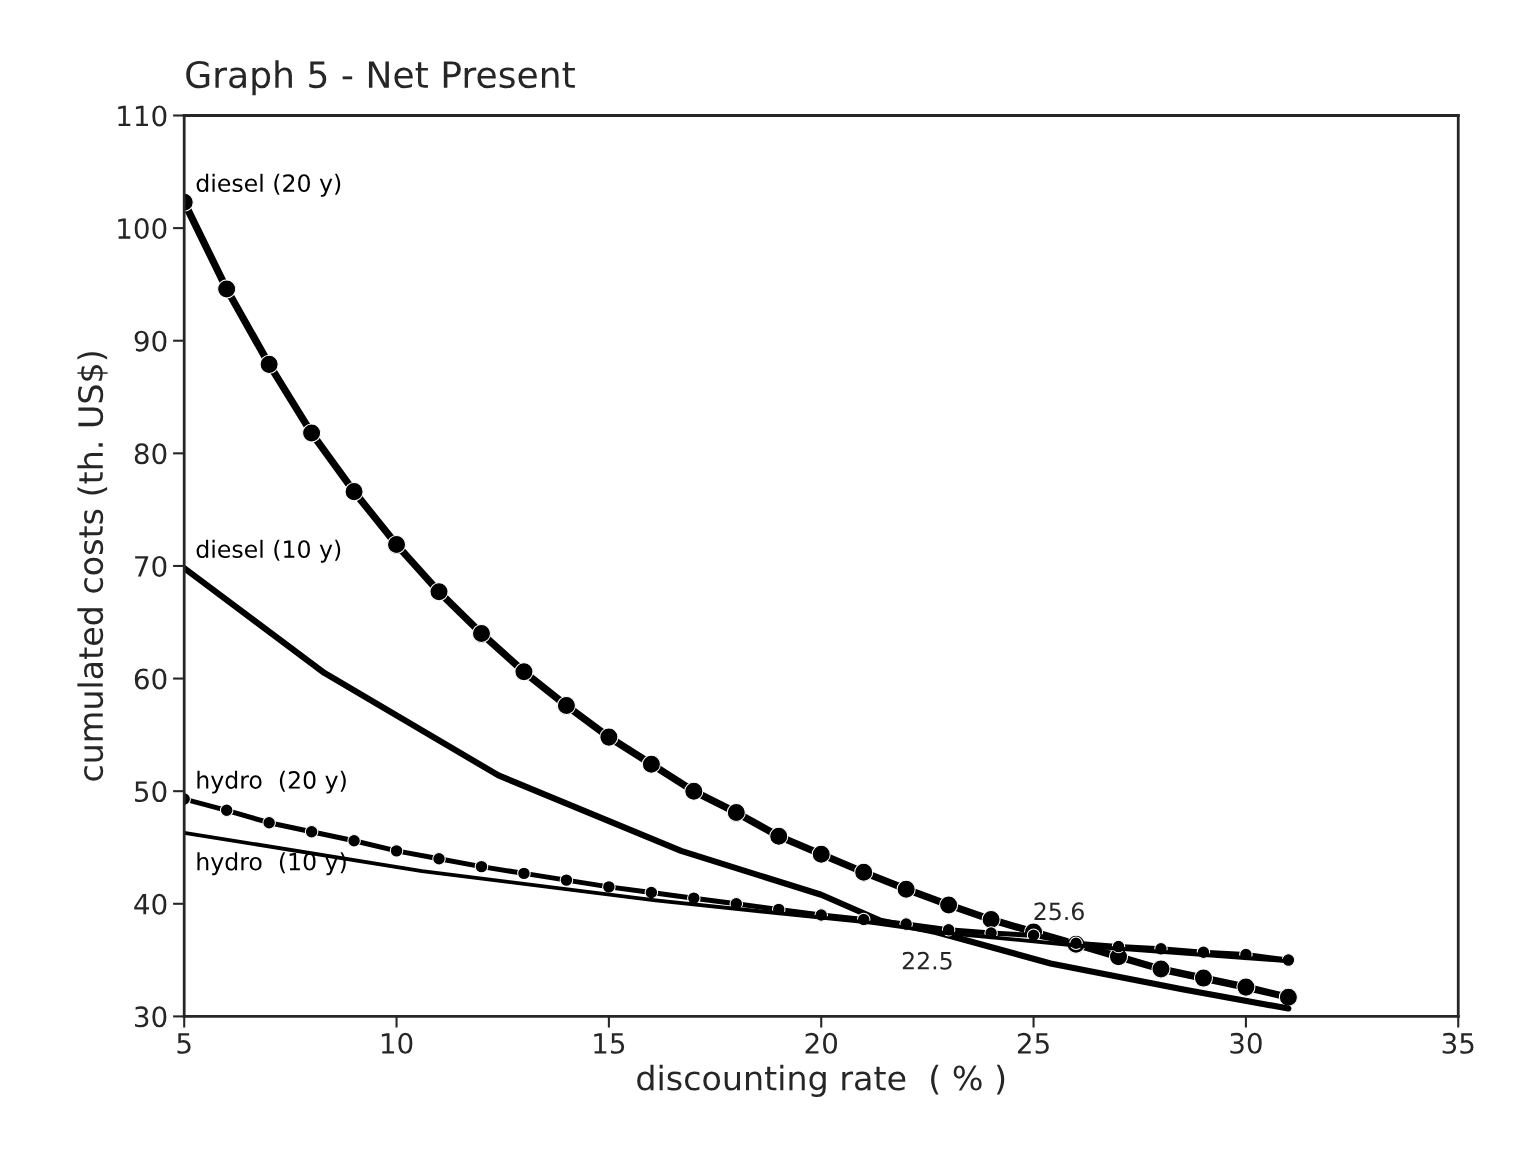 This screenshot has width=1535, height=1155. I want to click on series-label: hydro (20 y), so click(271, 782).